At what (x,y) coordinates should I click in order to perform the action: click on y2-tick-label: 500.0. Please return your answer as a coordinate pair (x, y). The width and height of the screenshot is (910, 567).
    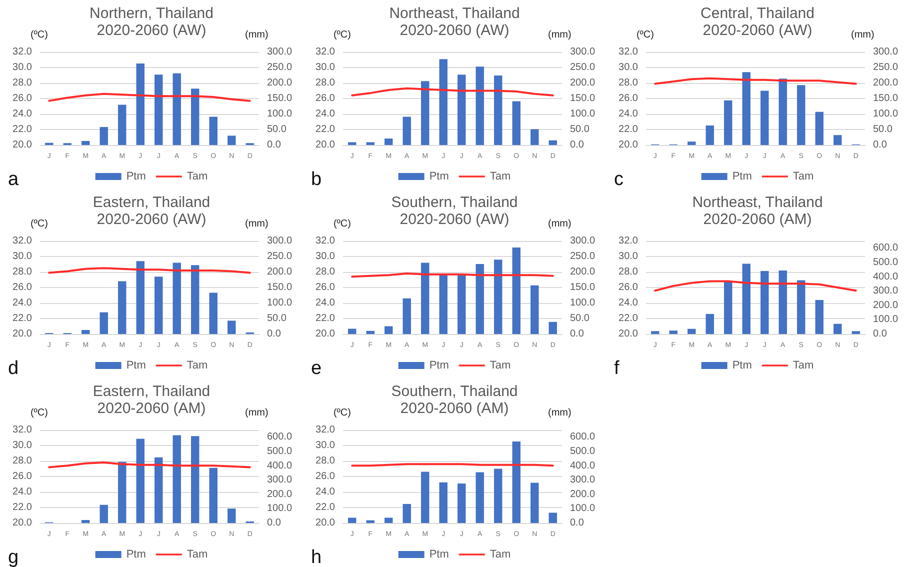
    Looking at the image, I should click on (583, 451).